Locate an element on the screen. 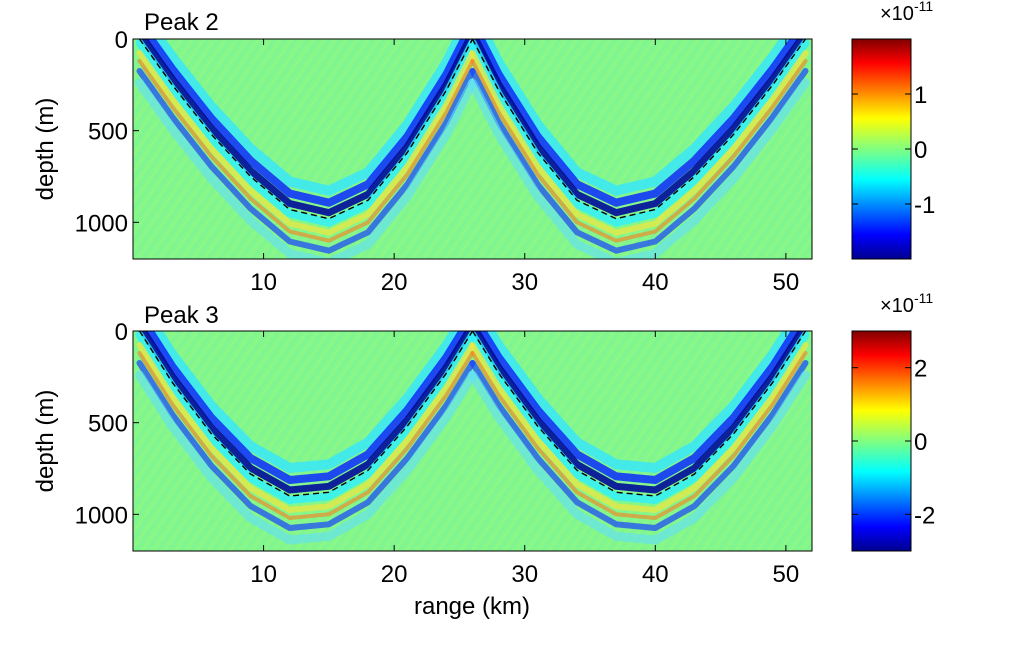  colorbar: ×10⁻¹¹ 1 0 -1 is located at coordinates (893, 130).